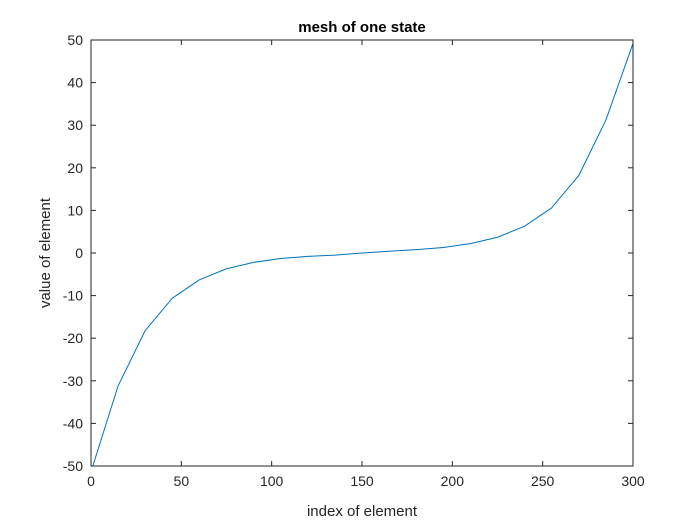 The image size is (700, 530). Describe the element at coordinates (75, 125) in the screenshot. I see `y-tick-label: 30` at that location.